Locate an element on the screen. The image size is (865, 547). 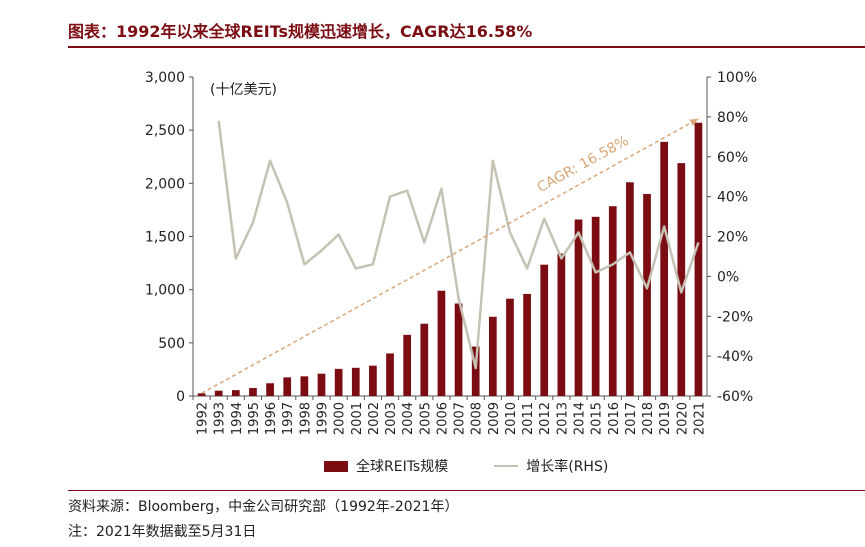
legend-line-label: 增长率(RHS) is located at coordinates (567, 467).